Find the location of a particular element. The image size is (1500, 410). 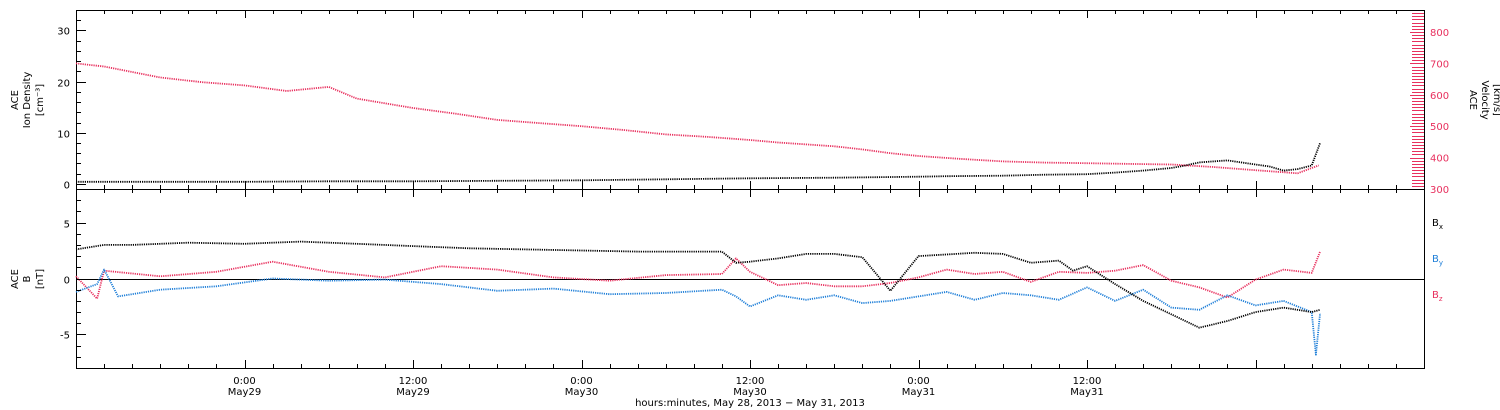

b-y-tick-label-0: -5 is located at coordinates (65, 336).